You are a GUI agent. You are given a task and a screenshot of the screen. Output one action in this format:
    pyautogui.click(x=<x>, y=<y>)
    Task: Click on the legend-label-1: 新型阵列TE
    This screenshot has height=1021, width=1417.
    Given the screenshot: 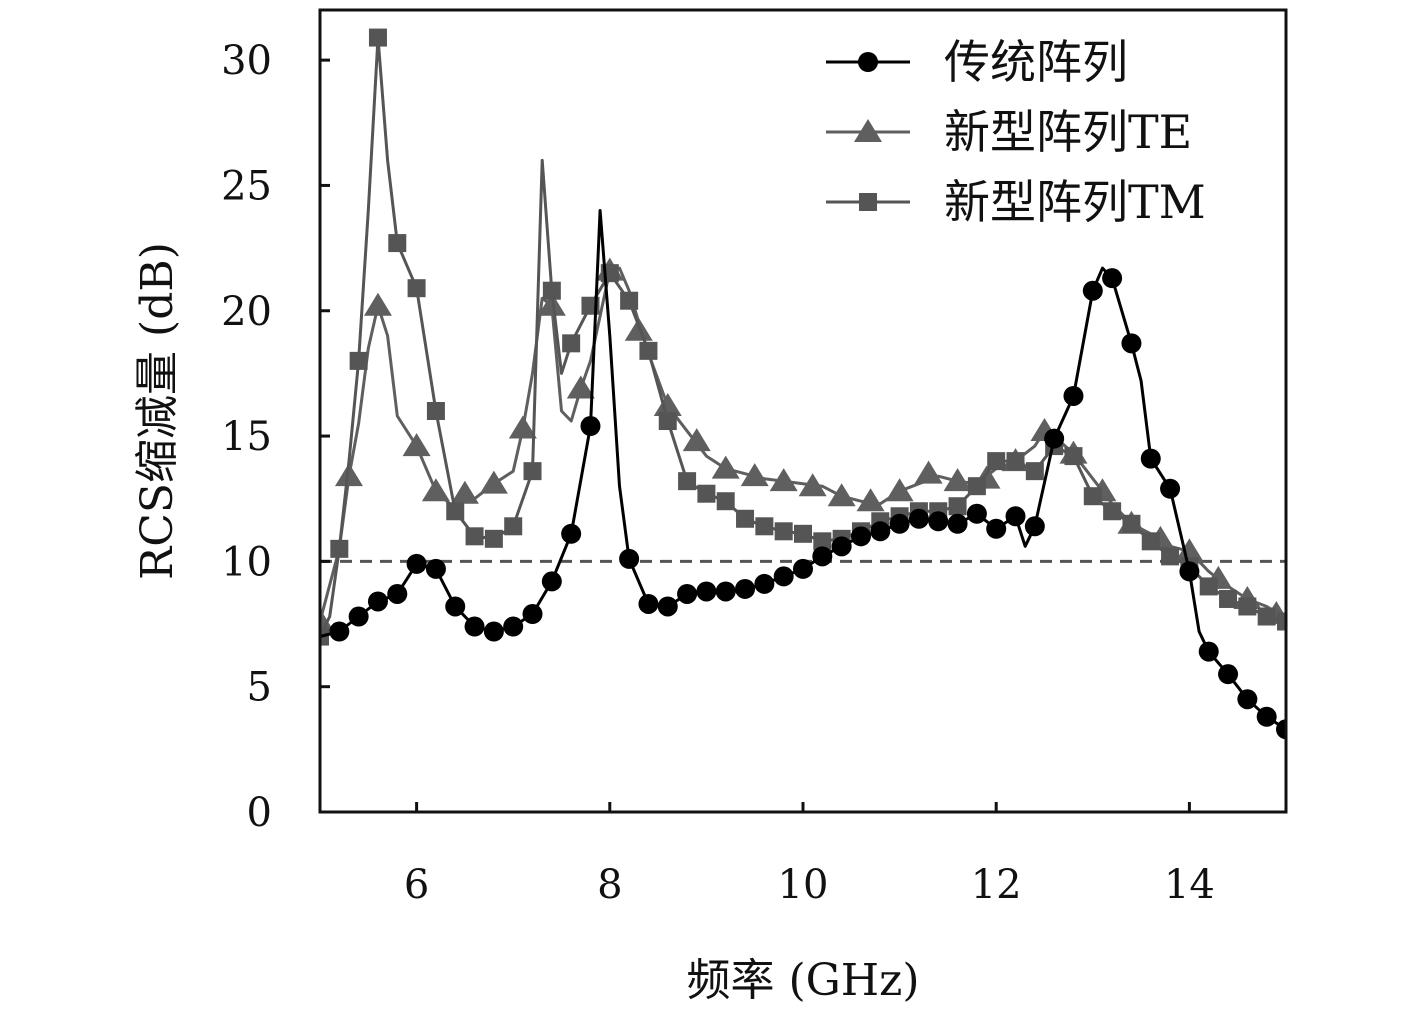 What is the action you would take?
    pyautogui.click(x=1068, y=132)
    